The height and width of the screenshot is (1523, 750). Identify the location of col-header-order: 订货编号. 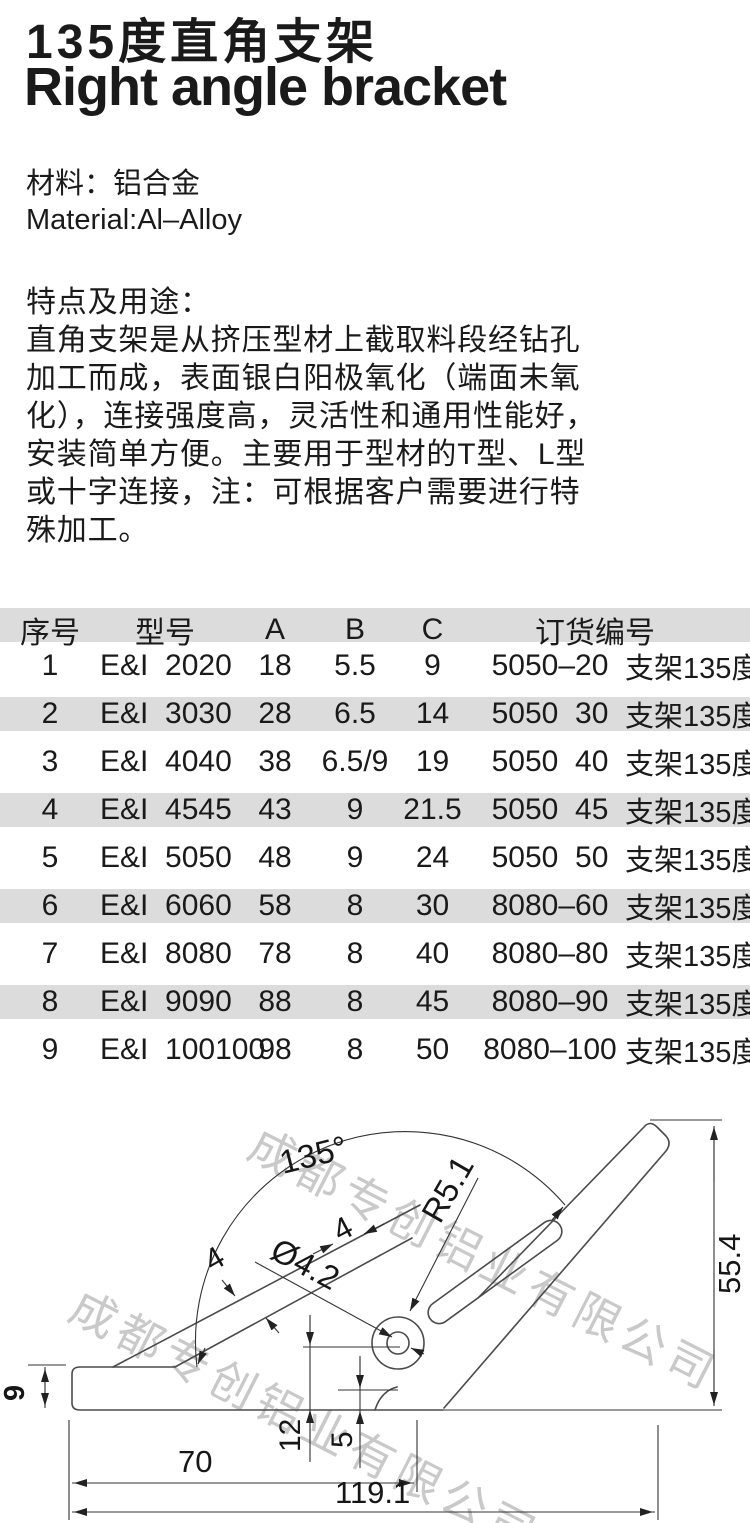
(595, 633).